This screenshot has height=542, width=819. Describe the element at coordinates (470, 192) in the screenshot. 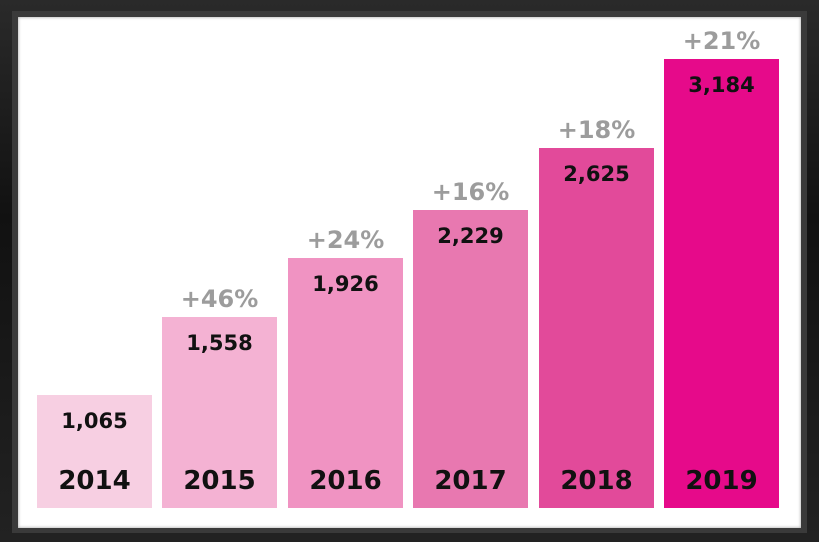

I see `growth-label-2017: +16%` at that location.